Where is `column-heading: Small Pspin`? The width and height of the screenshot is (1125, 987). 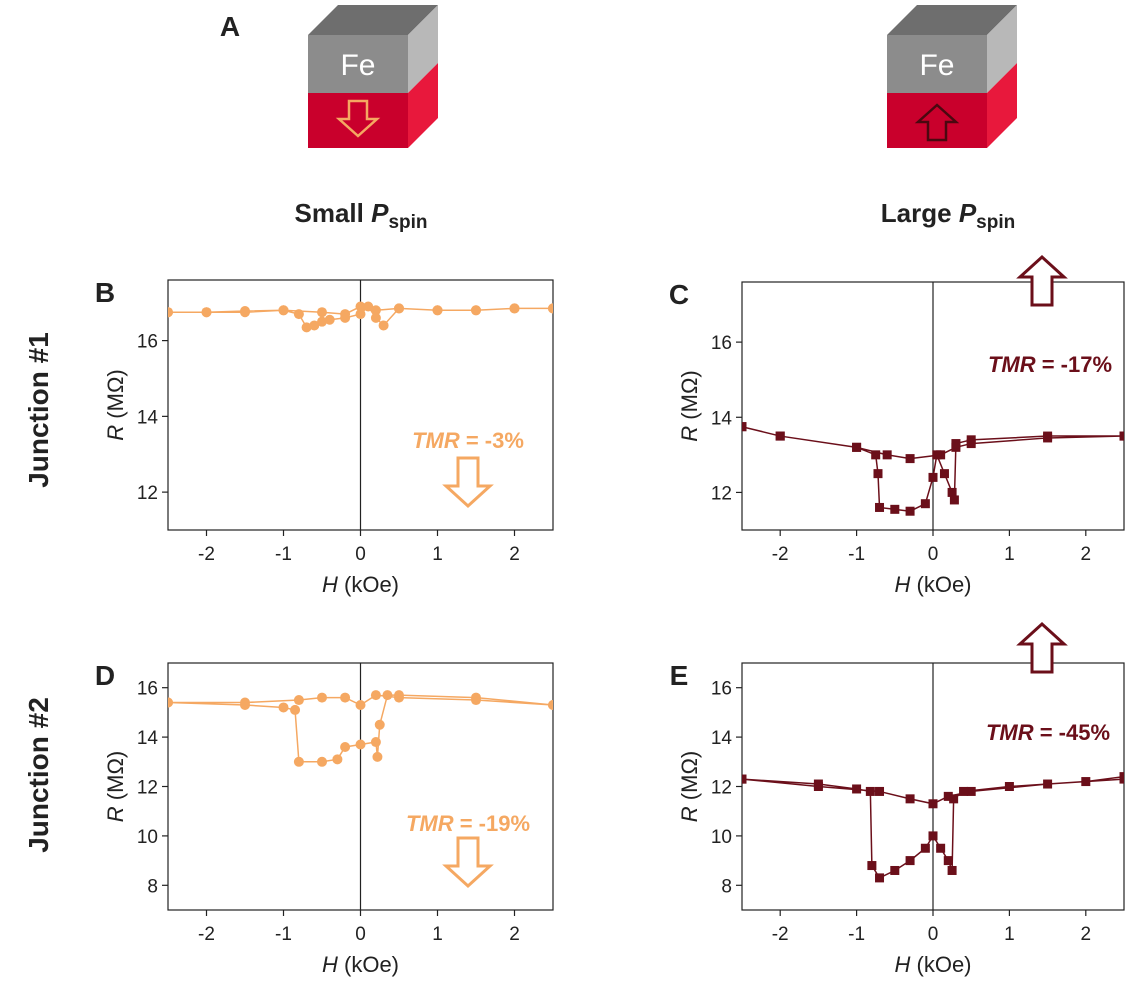 column-heading: Small Pspin is located at coordinates (360, 215).